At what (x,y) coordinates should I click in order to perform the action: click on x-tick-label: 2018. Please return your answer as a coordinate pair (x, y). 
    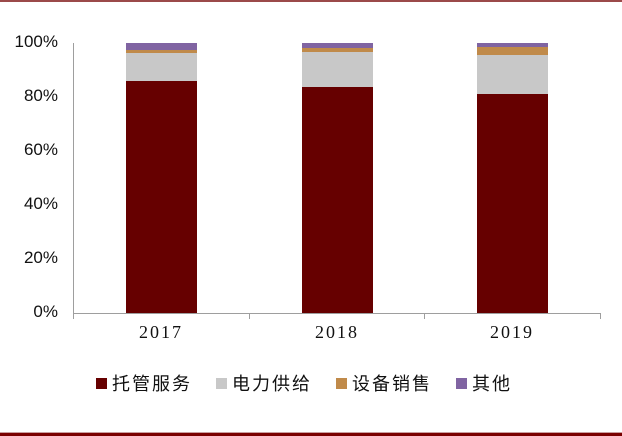
    Looking at the image, I should click on (337, 332).